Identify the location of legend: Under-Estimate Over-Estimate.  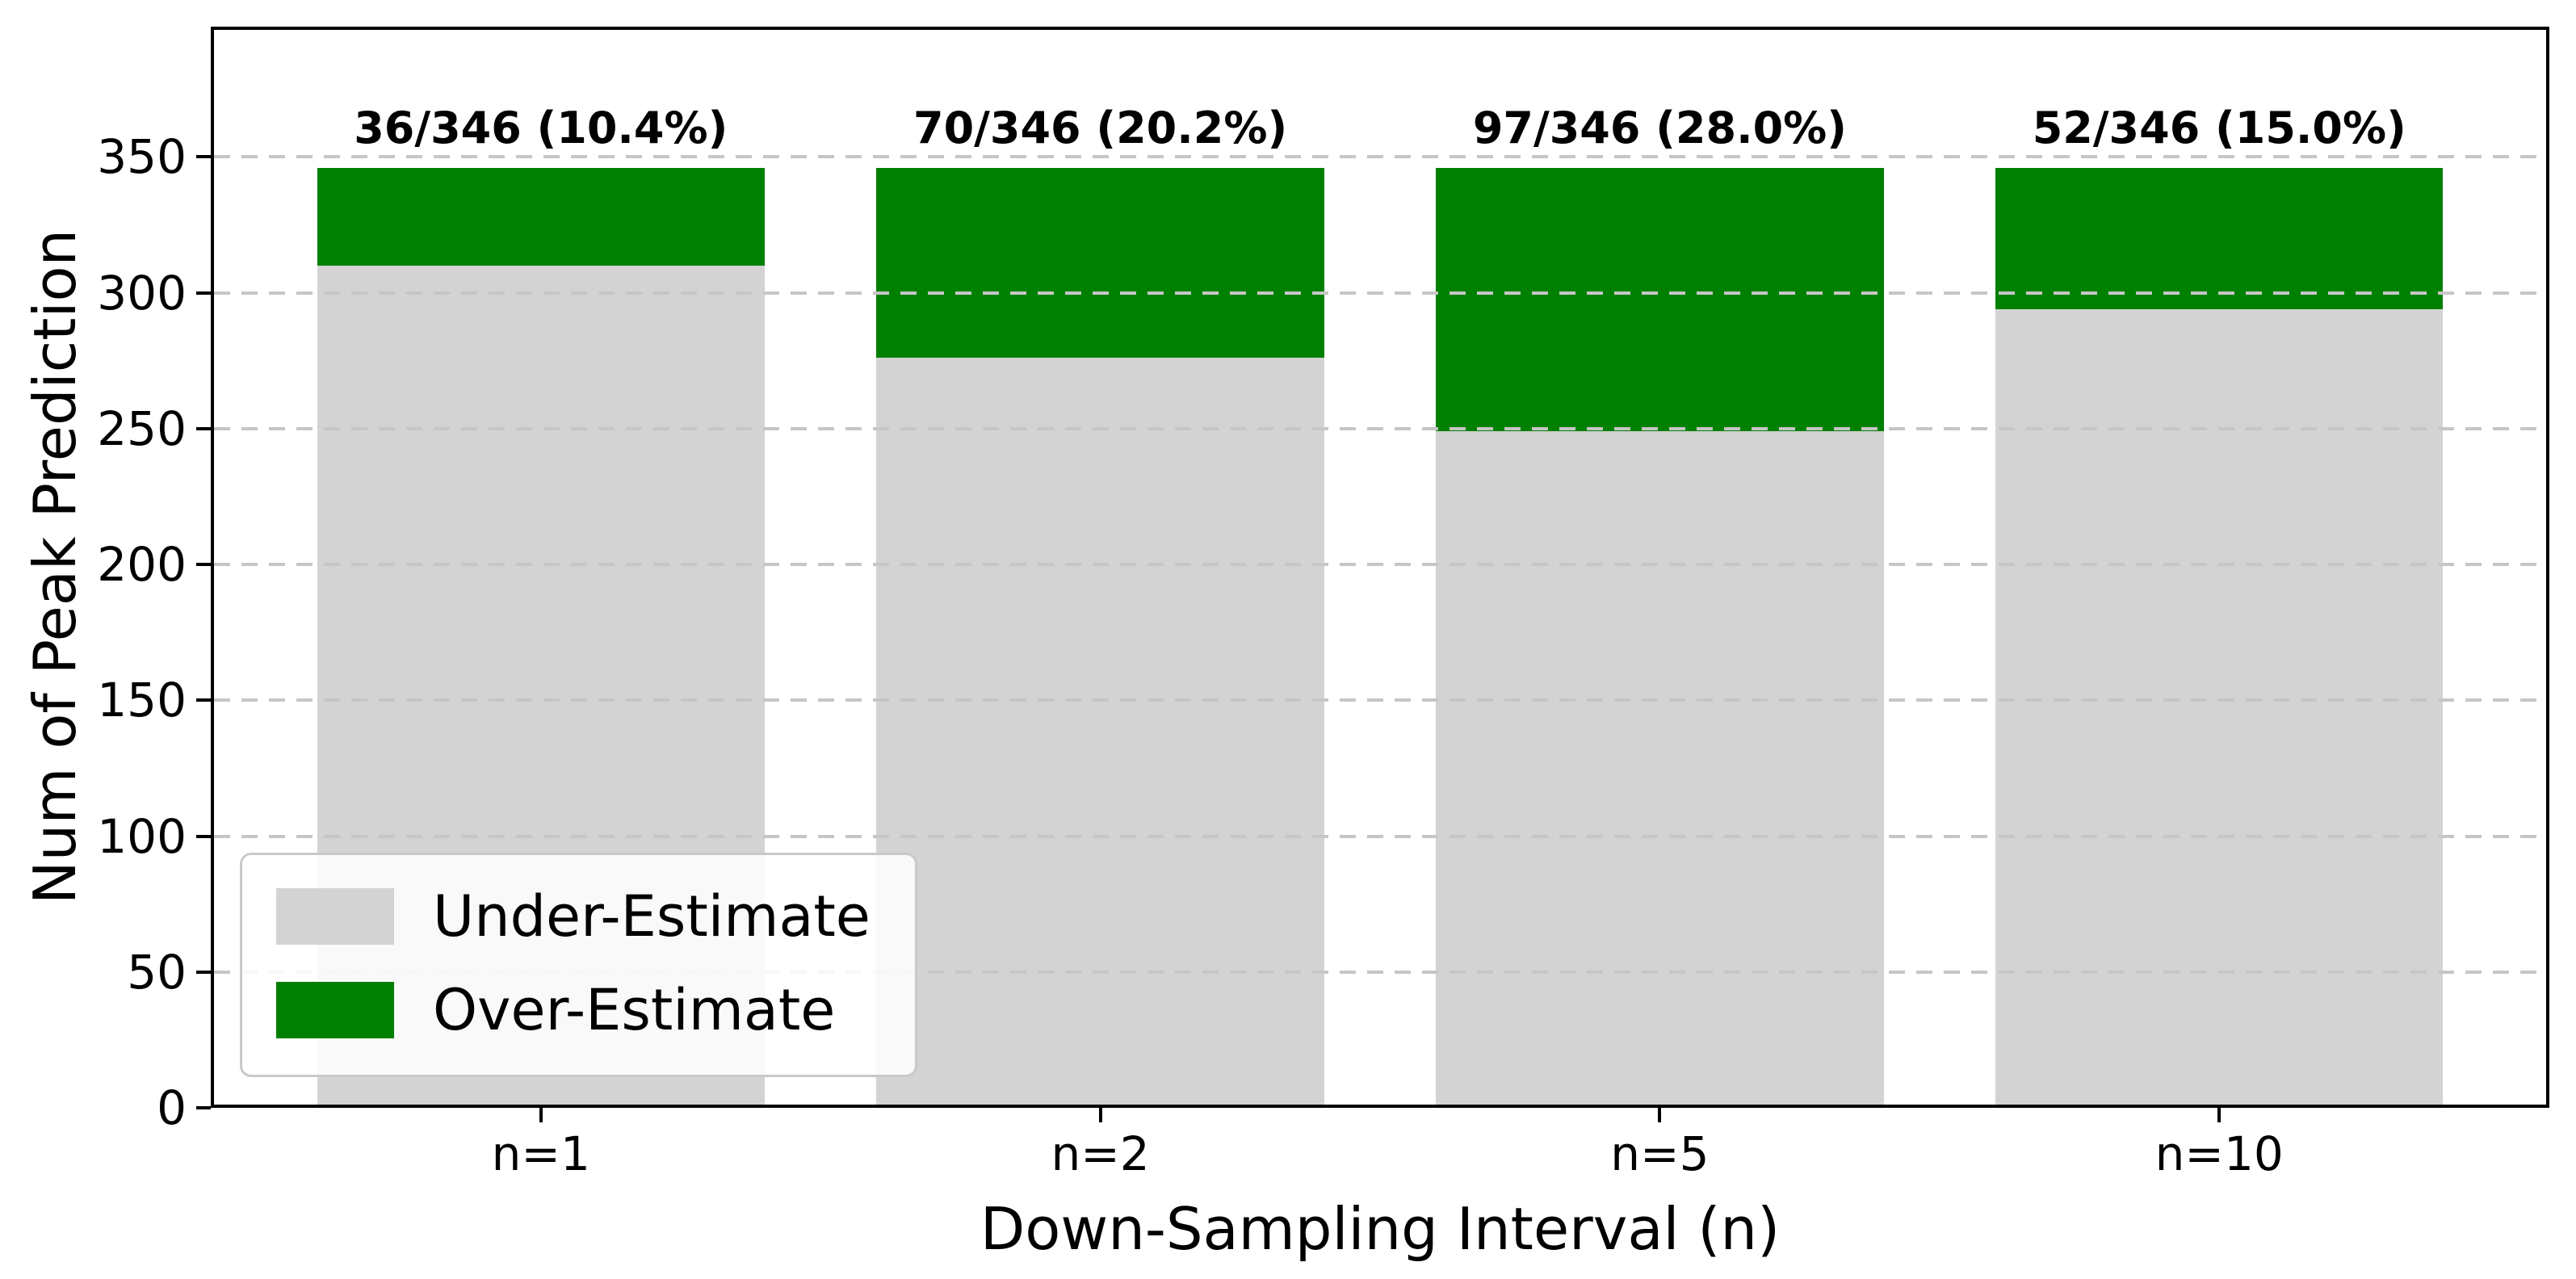
(578, 965).